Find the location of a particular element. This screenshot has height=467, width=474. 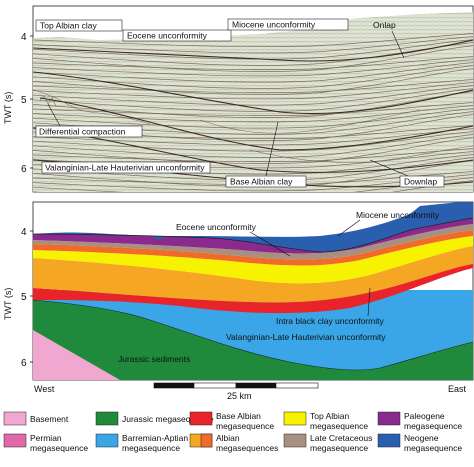

legend-swatch-barremian-aptian is located at coordinates (107, 440).